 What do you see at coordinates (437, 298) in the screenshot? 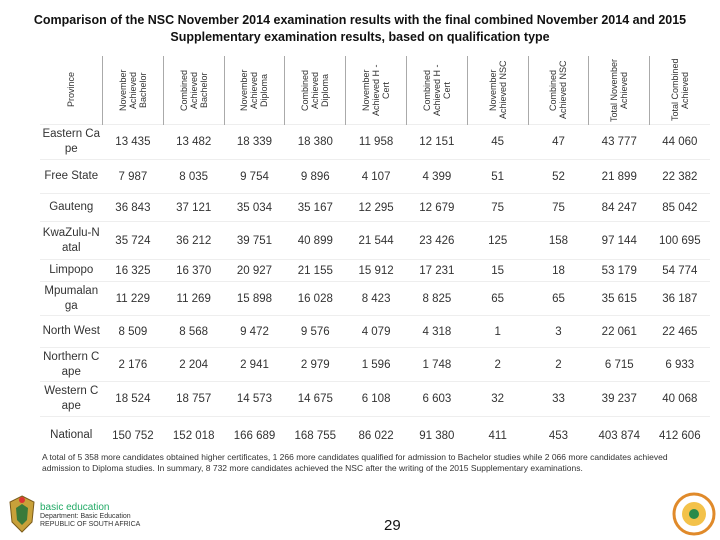
I see `value-cell: 8 825` at bounding box center [437, 298].